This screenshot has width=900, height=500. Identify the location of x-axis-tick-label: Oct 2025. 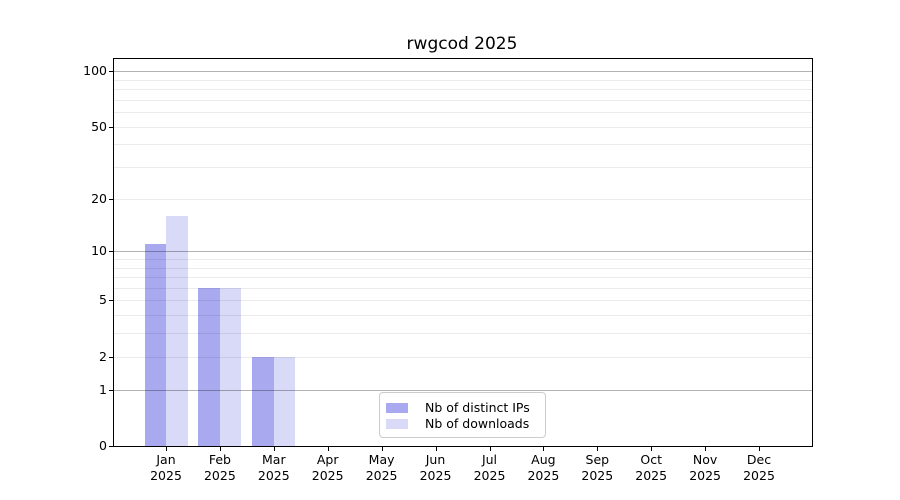
(651, 467).